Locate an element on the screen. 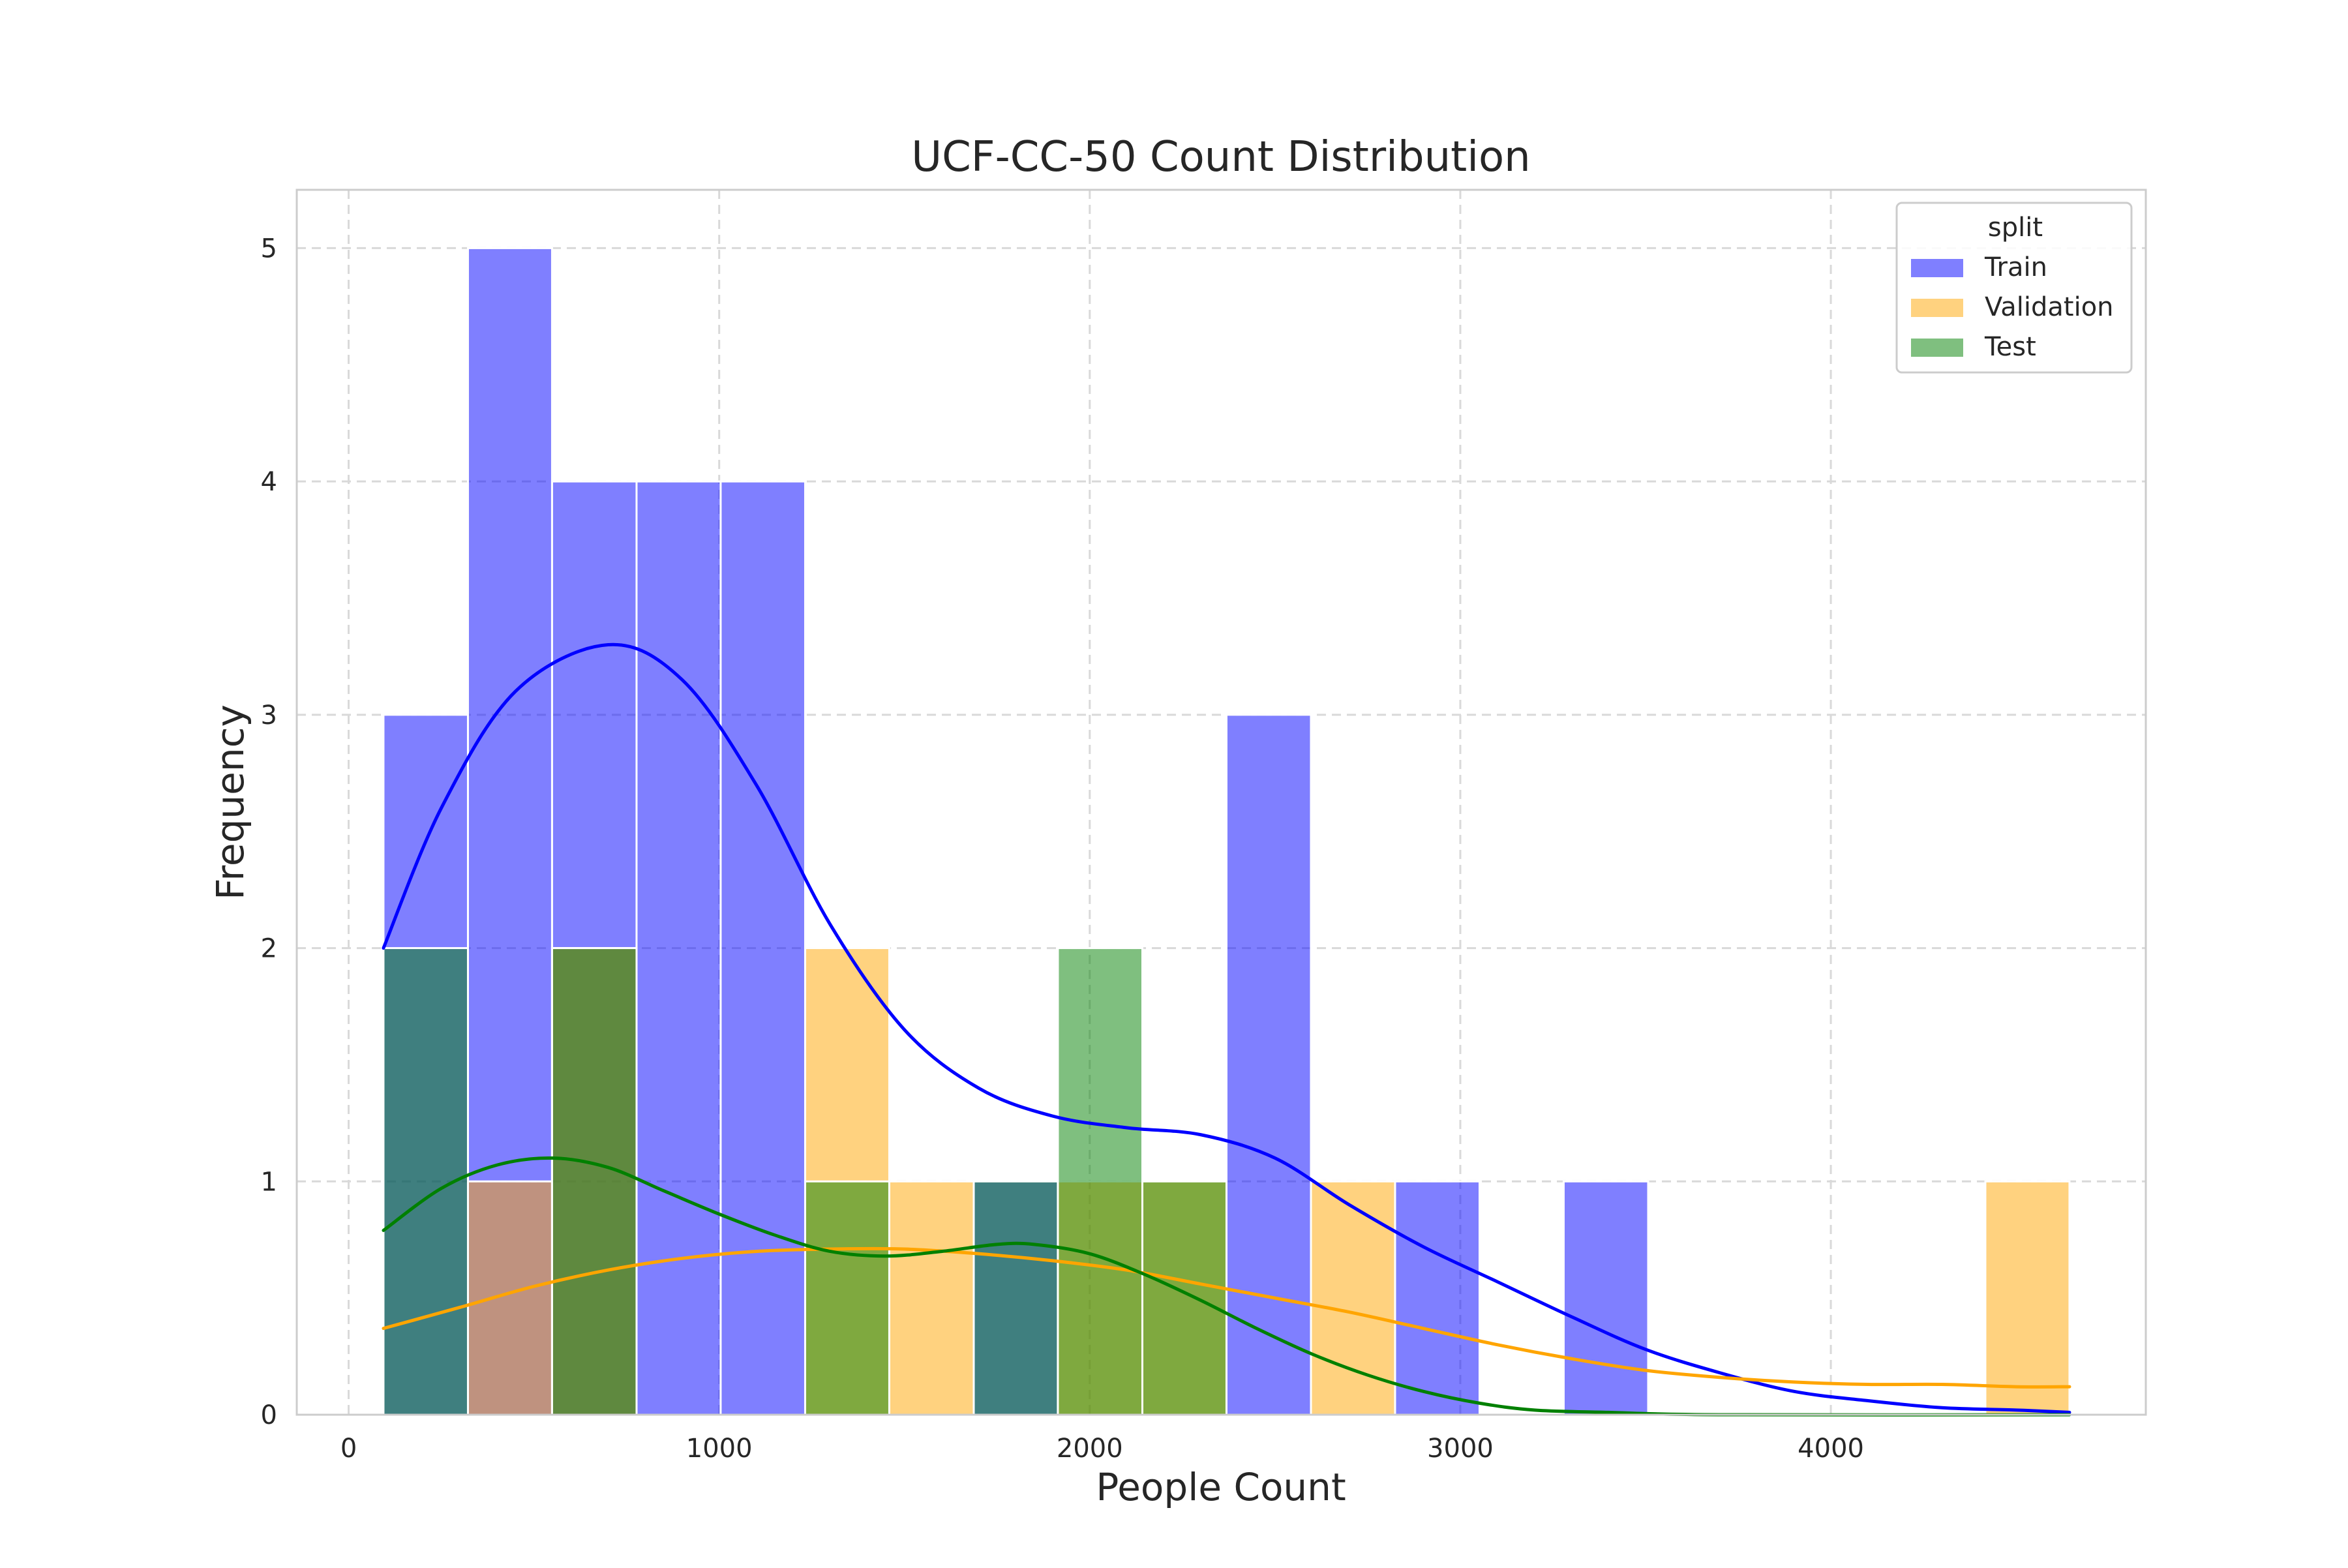 Image resolution: width=2348 pixels, height=1568 pixels. legend-frame is located at coordinates (2014, 288).